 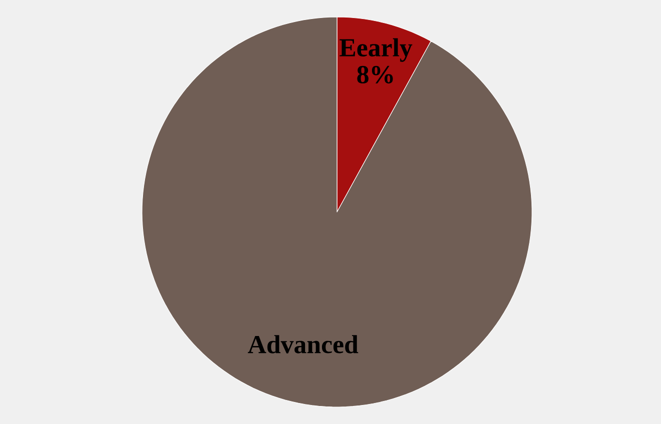 I want to click on data-label: 8%, so click(x=375, y=75).